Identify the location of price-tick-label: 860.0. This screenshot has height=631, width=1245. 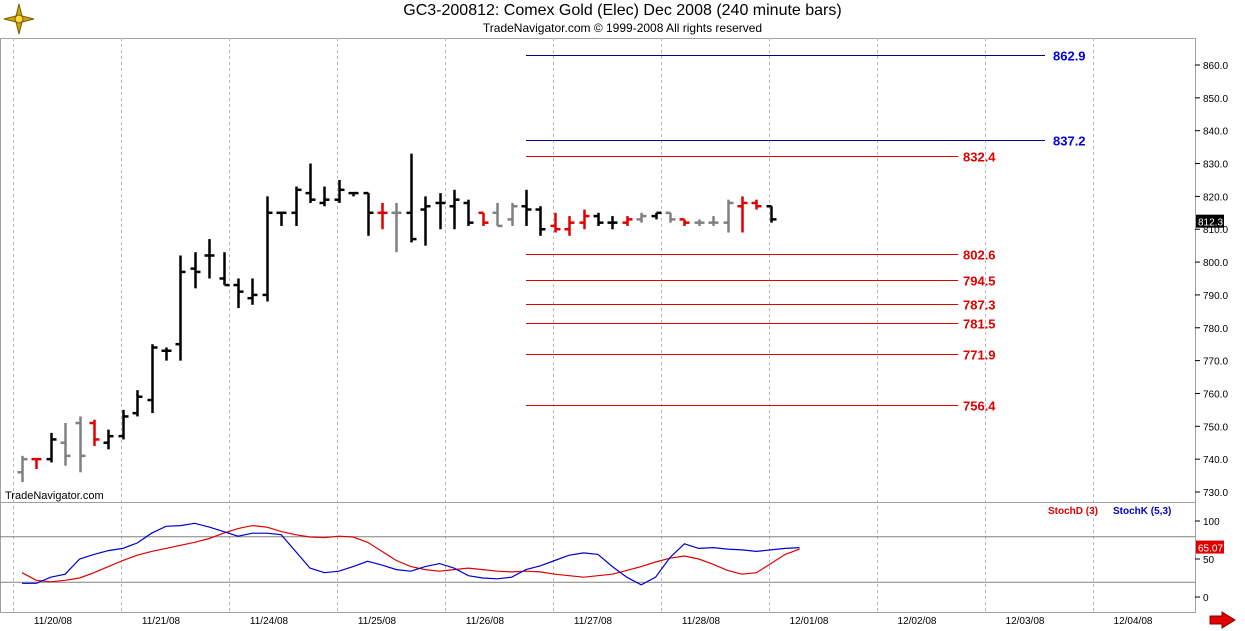
(1215, 66).